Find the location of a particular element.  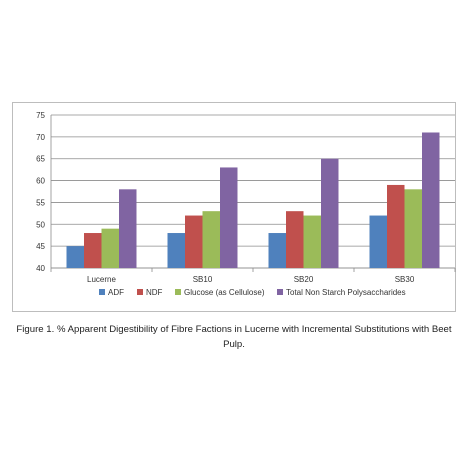

legend-label-adf: ADF is located at coordinates (116, 292).